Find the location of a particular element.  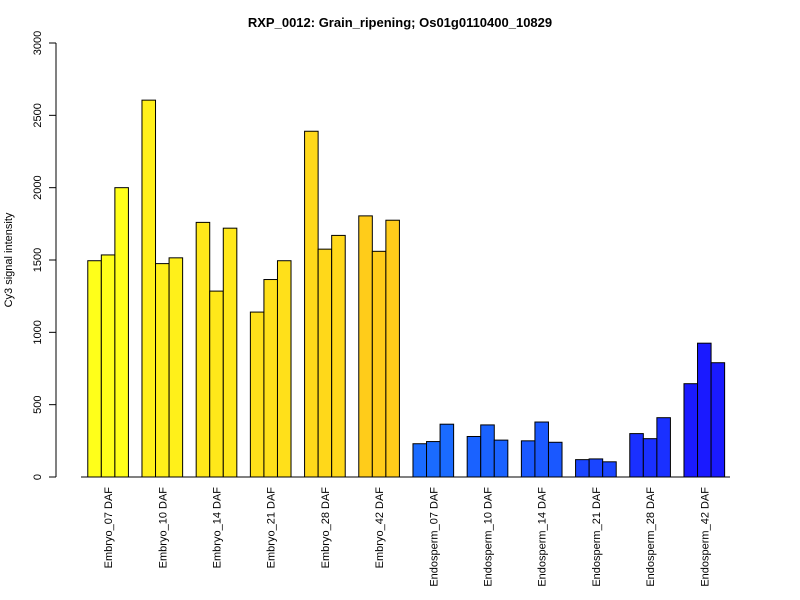

y-tick-label: 0 is located at coordinates (38, 477).